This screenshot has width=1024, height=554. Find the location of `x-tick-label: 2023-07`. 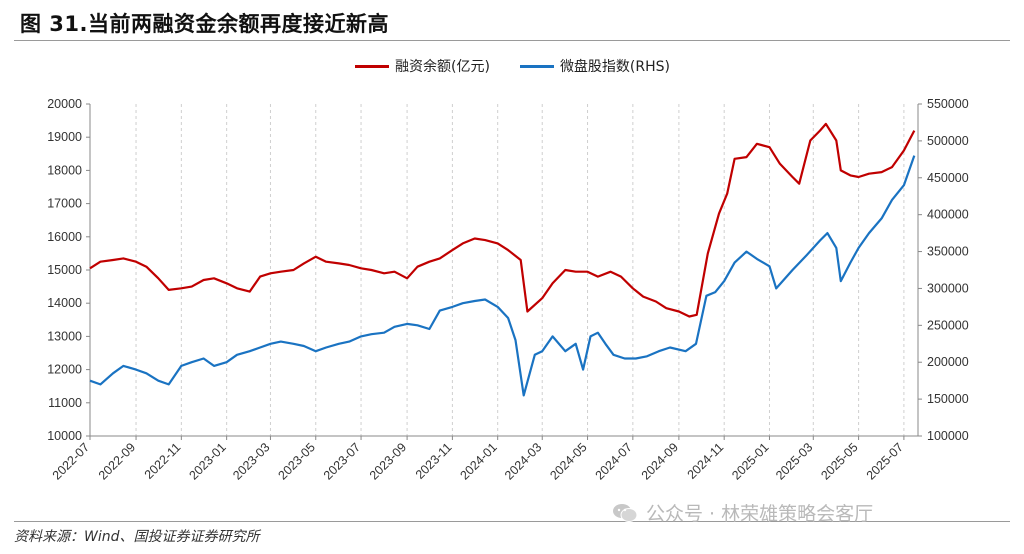

x-tick-label: 2023-07 is located at coordinates (342, 461).